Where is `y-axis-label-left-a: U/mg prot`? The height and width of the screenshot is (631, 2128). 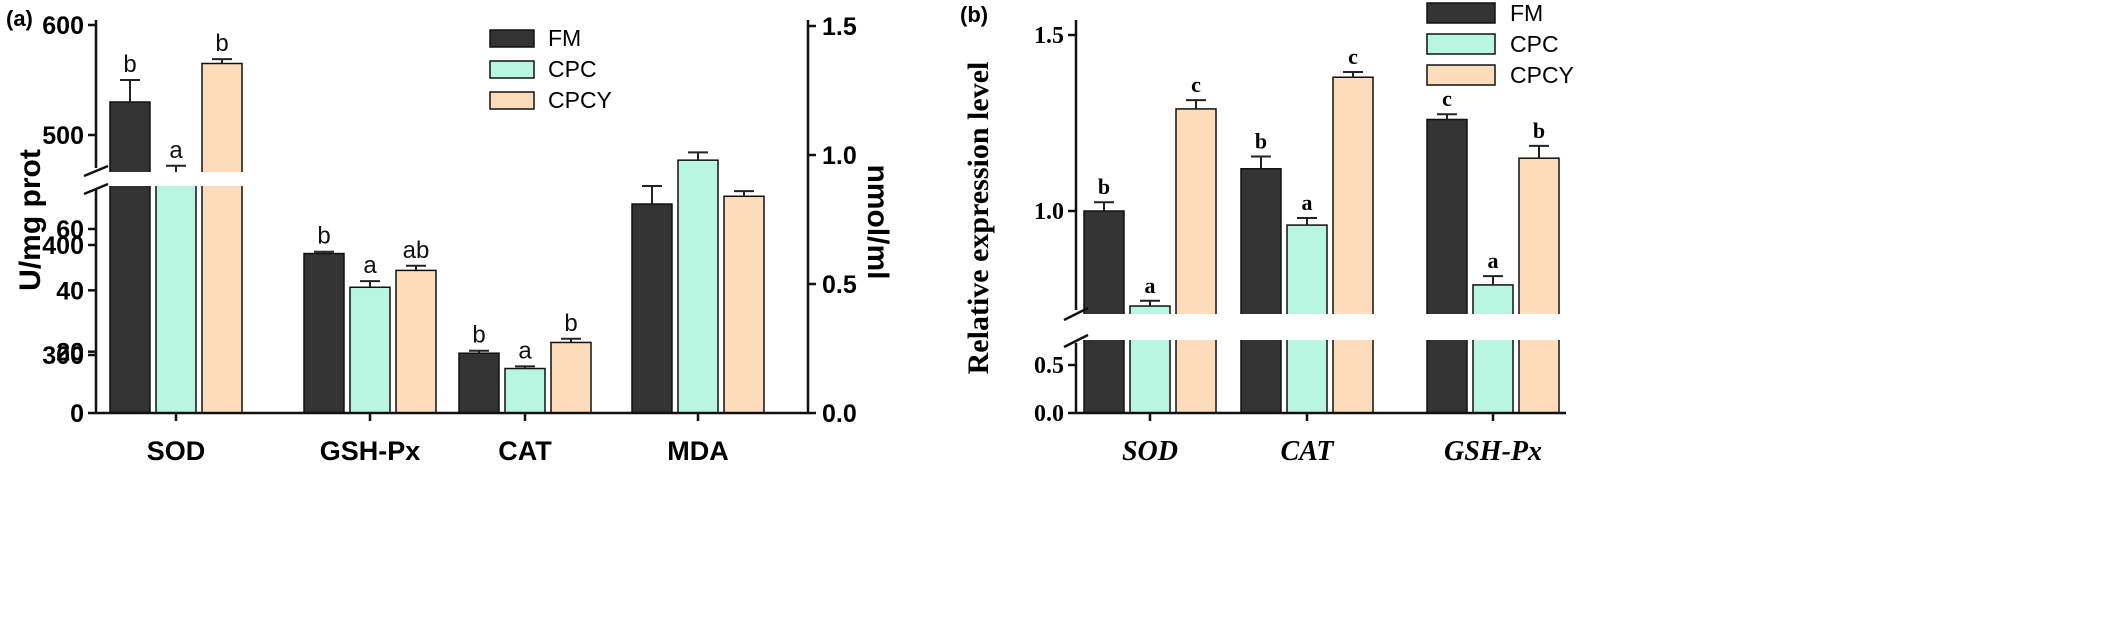 y-axis-label-left-a: U/mg prot is located at coordinates (30, 220).